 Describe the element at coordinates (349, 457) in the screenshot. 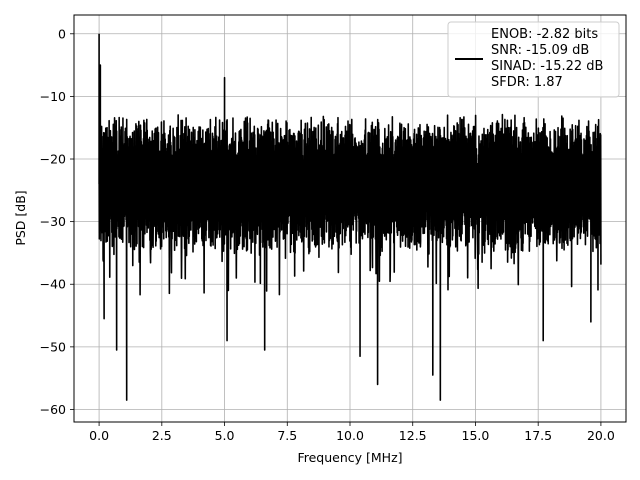

I see `x-axis-label: Frequency [MHz]` at that location.